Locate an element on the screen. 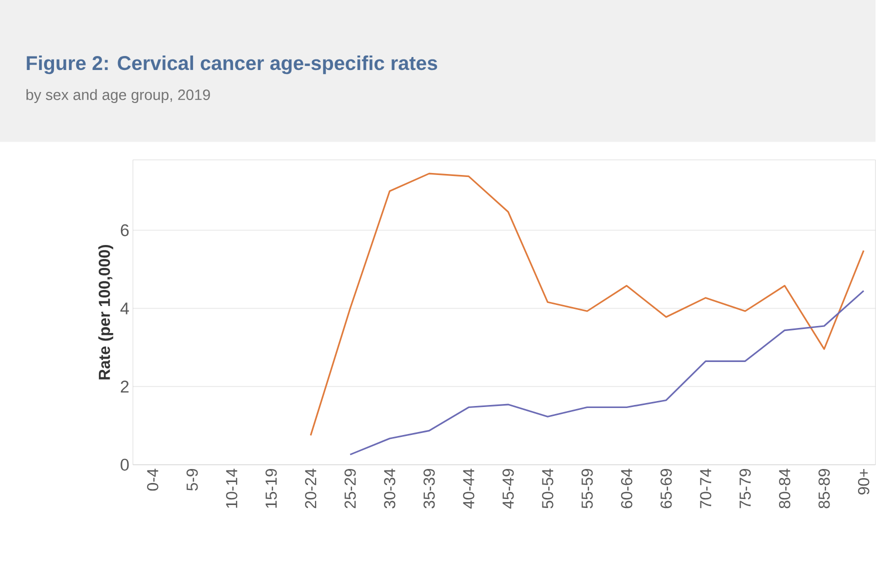 Image resolution: width=876 pixels, height=562 pixels. x-tick-label: 75-79 is located at coordinates (745, 488).